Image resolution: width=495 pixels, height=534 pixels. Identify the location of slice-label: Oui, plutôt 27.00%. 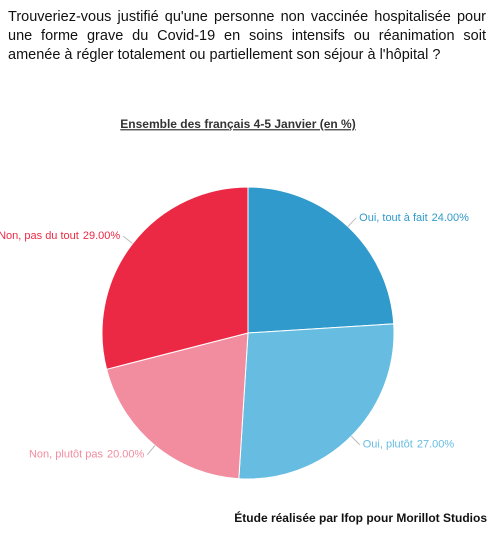
(409, 445).